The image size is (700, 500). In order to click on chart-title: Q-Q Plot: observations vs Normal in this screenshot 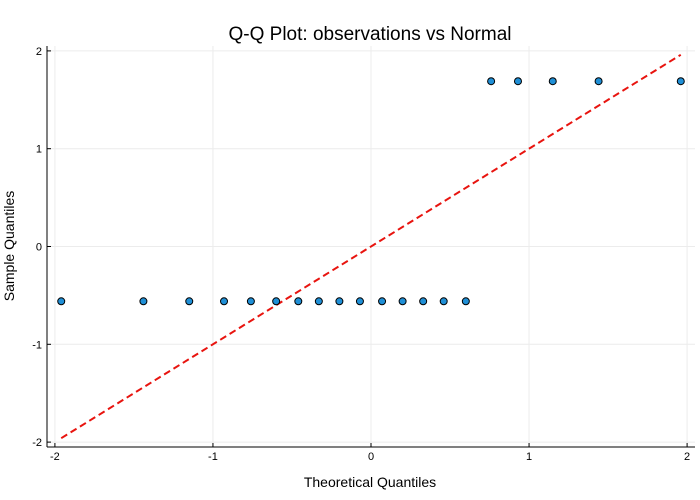, I will do `click(370, 34)`.